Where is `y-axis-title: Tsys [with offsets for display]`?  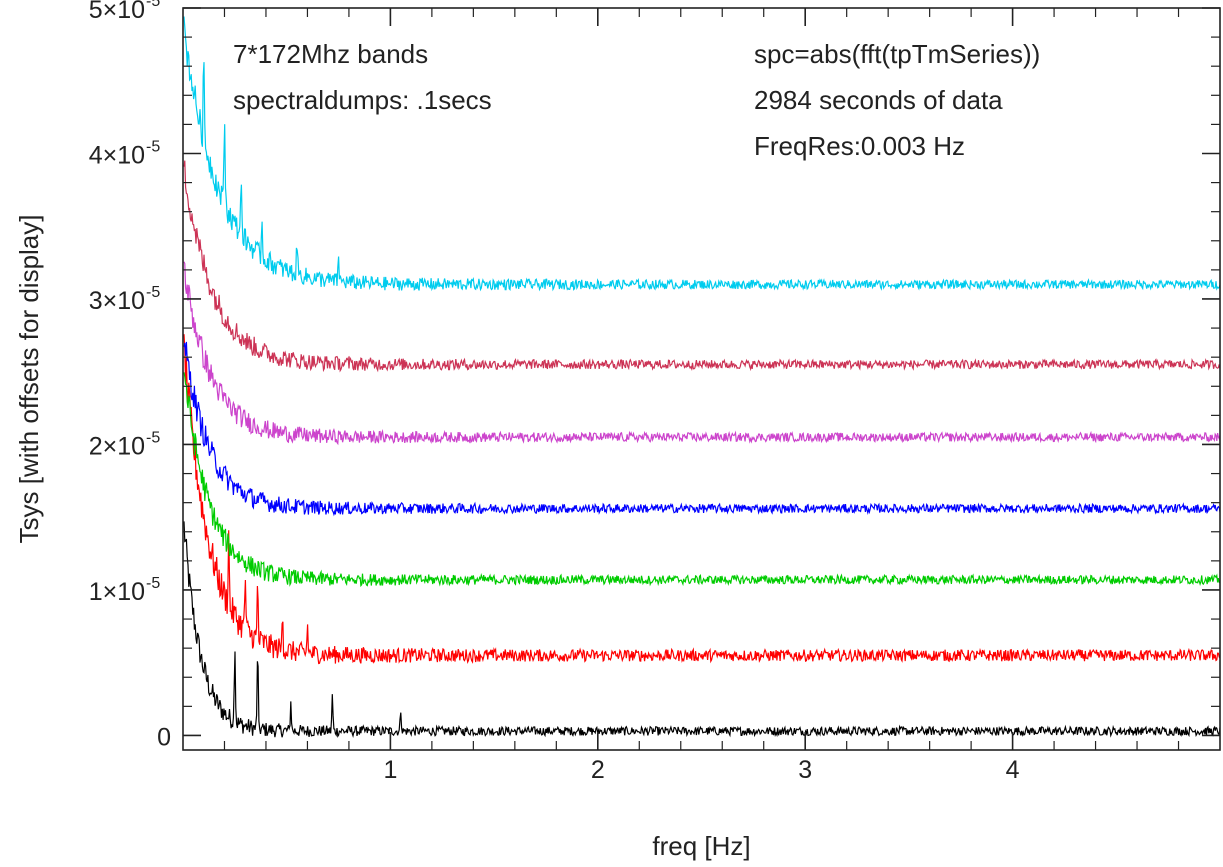 y-axis-title: Tsys [with offsets for display] is located at coordinates (29, 379).